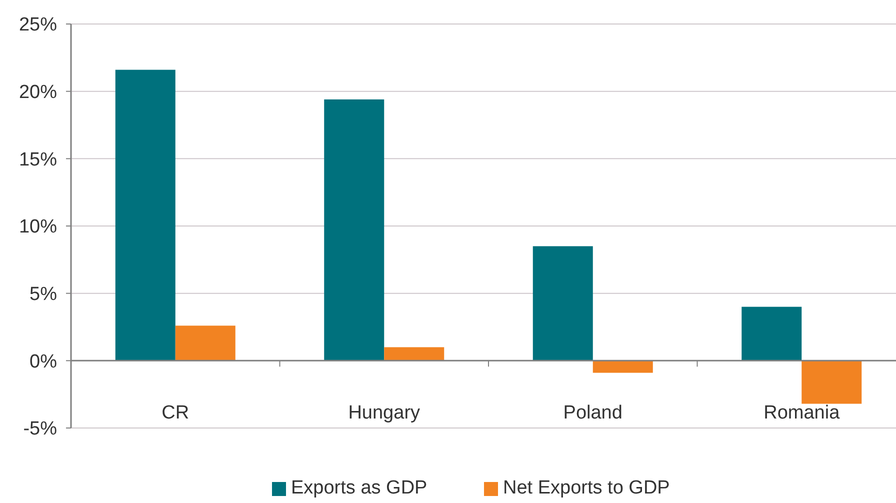 This screenshot has height=503, width=896. I want to click on x-tick-label: CR, so click(176, 413).